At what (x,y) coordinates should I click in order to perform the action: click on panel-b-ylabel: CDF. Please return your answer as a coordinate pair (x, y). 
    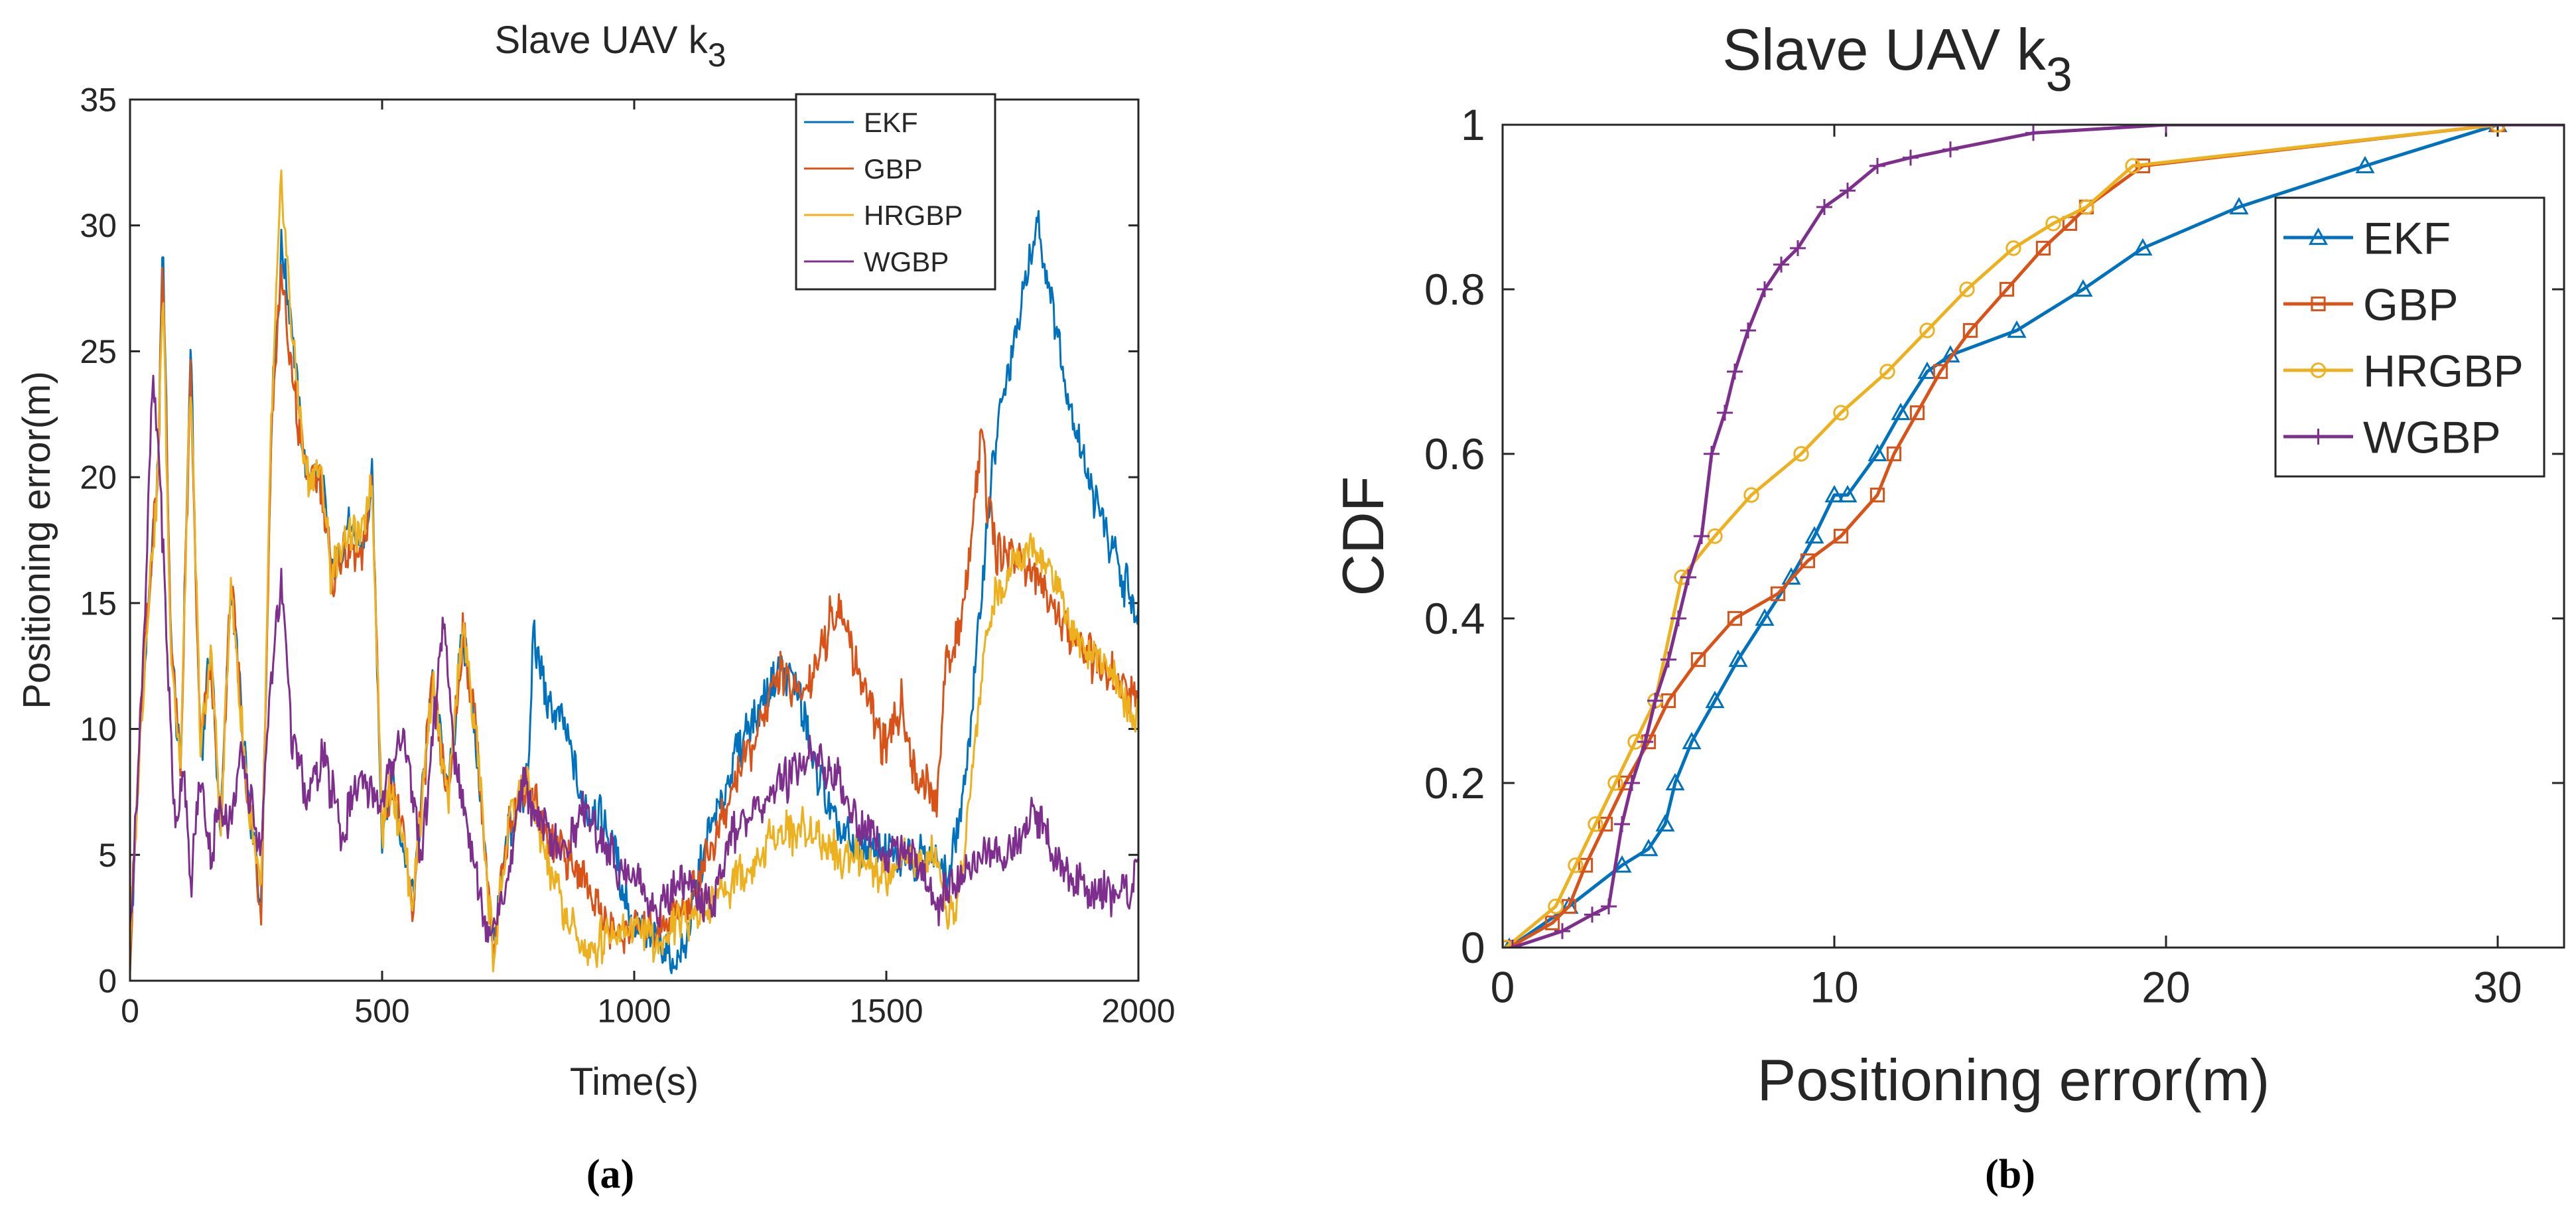
    Looking at the image, I should click on (1363, 536).